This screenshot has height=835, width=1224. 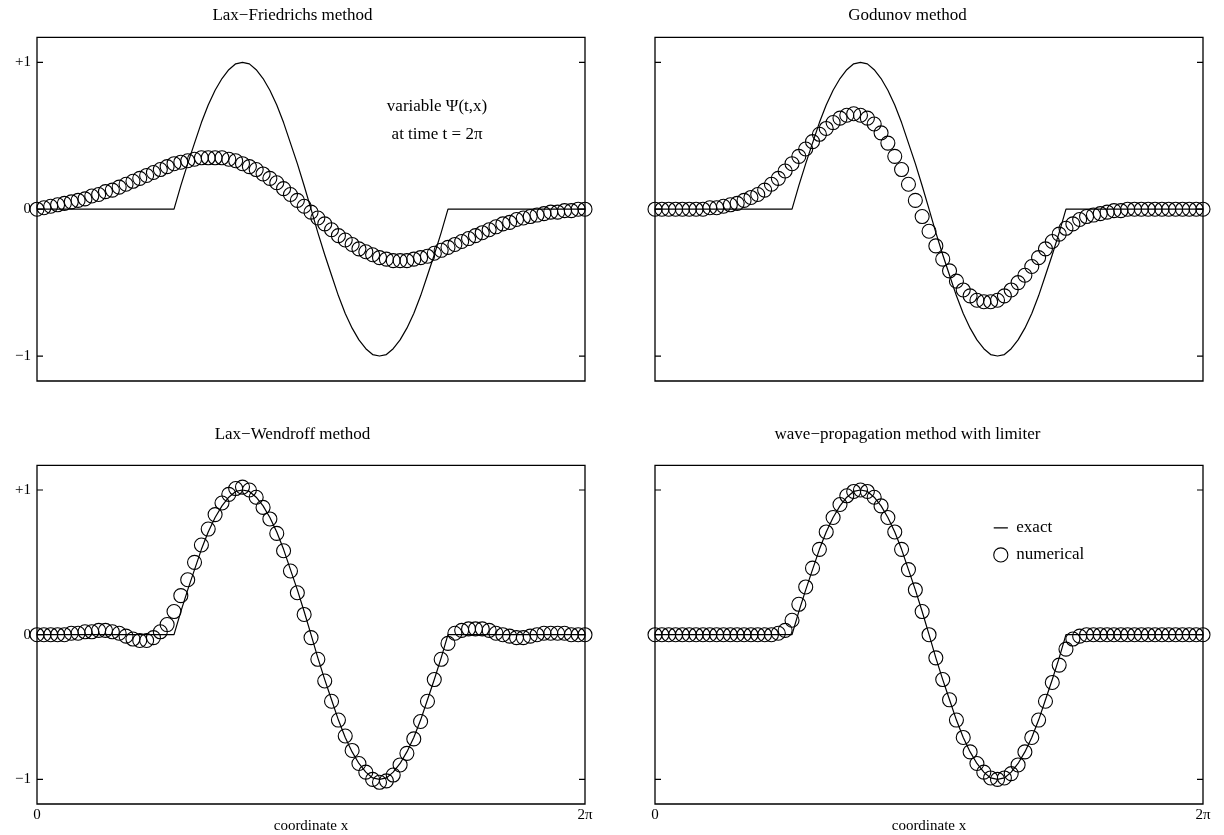 What do you see at coordinates (655, 813) in the screenshot?
I see `x-tick-label: 0` at bounding box center [655, 813].